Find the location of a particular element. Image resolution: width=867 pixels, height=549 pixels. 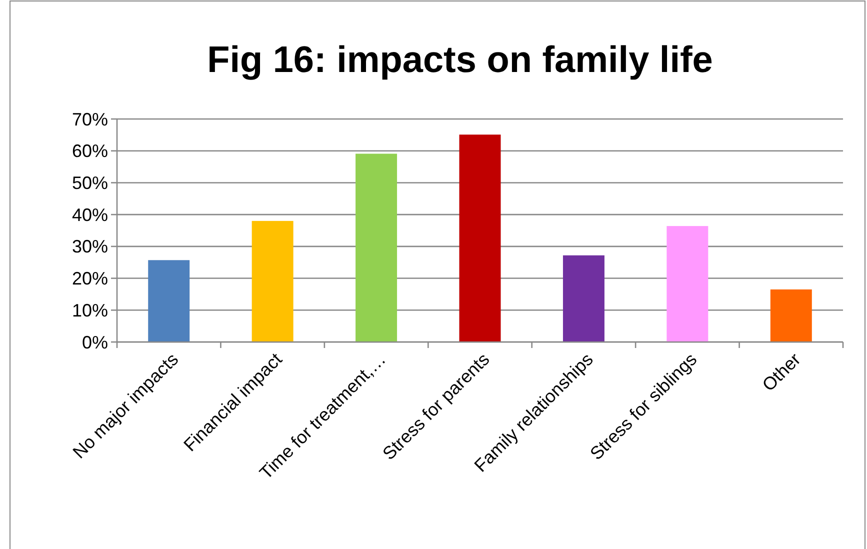

y-tick-label: 50% is located at coordinates (90, 183).